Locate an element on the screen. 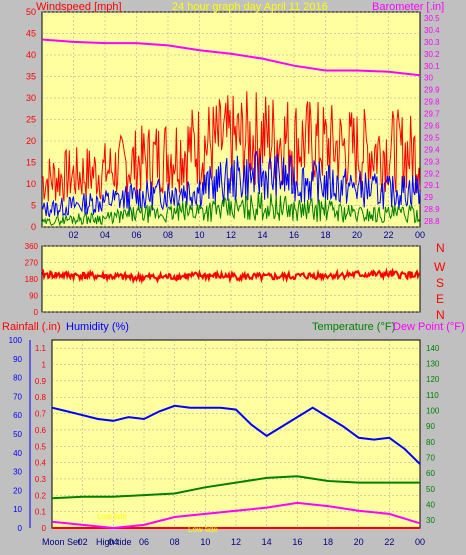 The image size is (466, 555). barometer-tick-label: 30.1 is located at coordinates (432, 66).